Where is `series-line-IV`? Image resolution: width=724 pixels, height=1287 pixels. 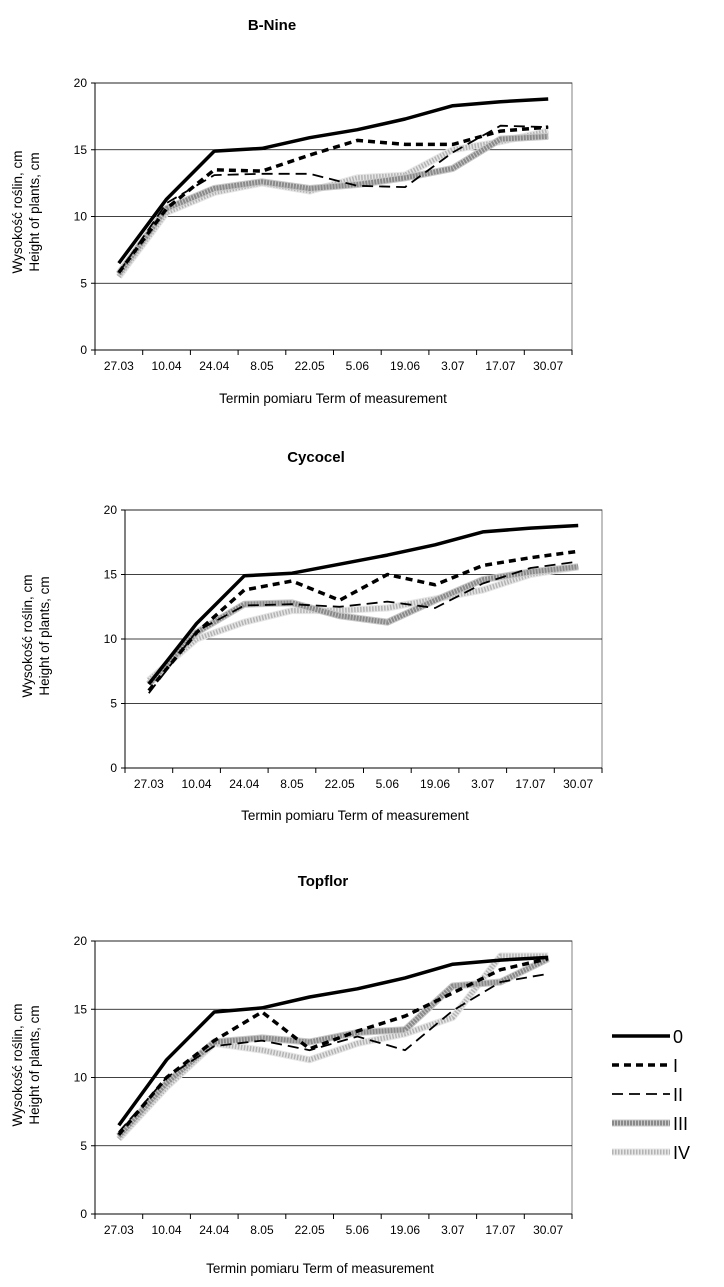 series-line-IV is located at coordinates (363, 623).